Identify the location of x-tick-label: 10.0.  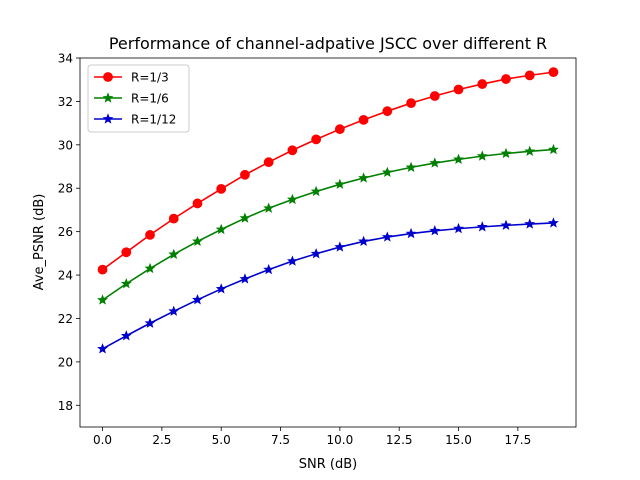
(340, 440).